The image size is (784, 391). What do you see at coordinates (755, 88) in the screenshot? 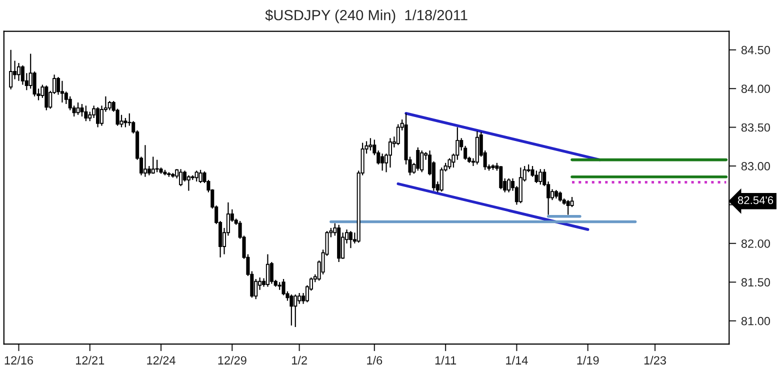
I see `y-tick-label: 84.00` at bounding box center [755, 88].